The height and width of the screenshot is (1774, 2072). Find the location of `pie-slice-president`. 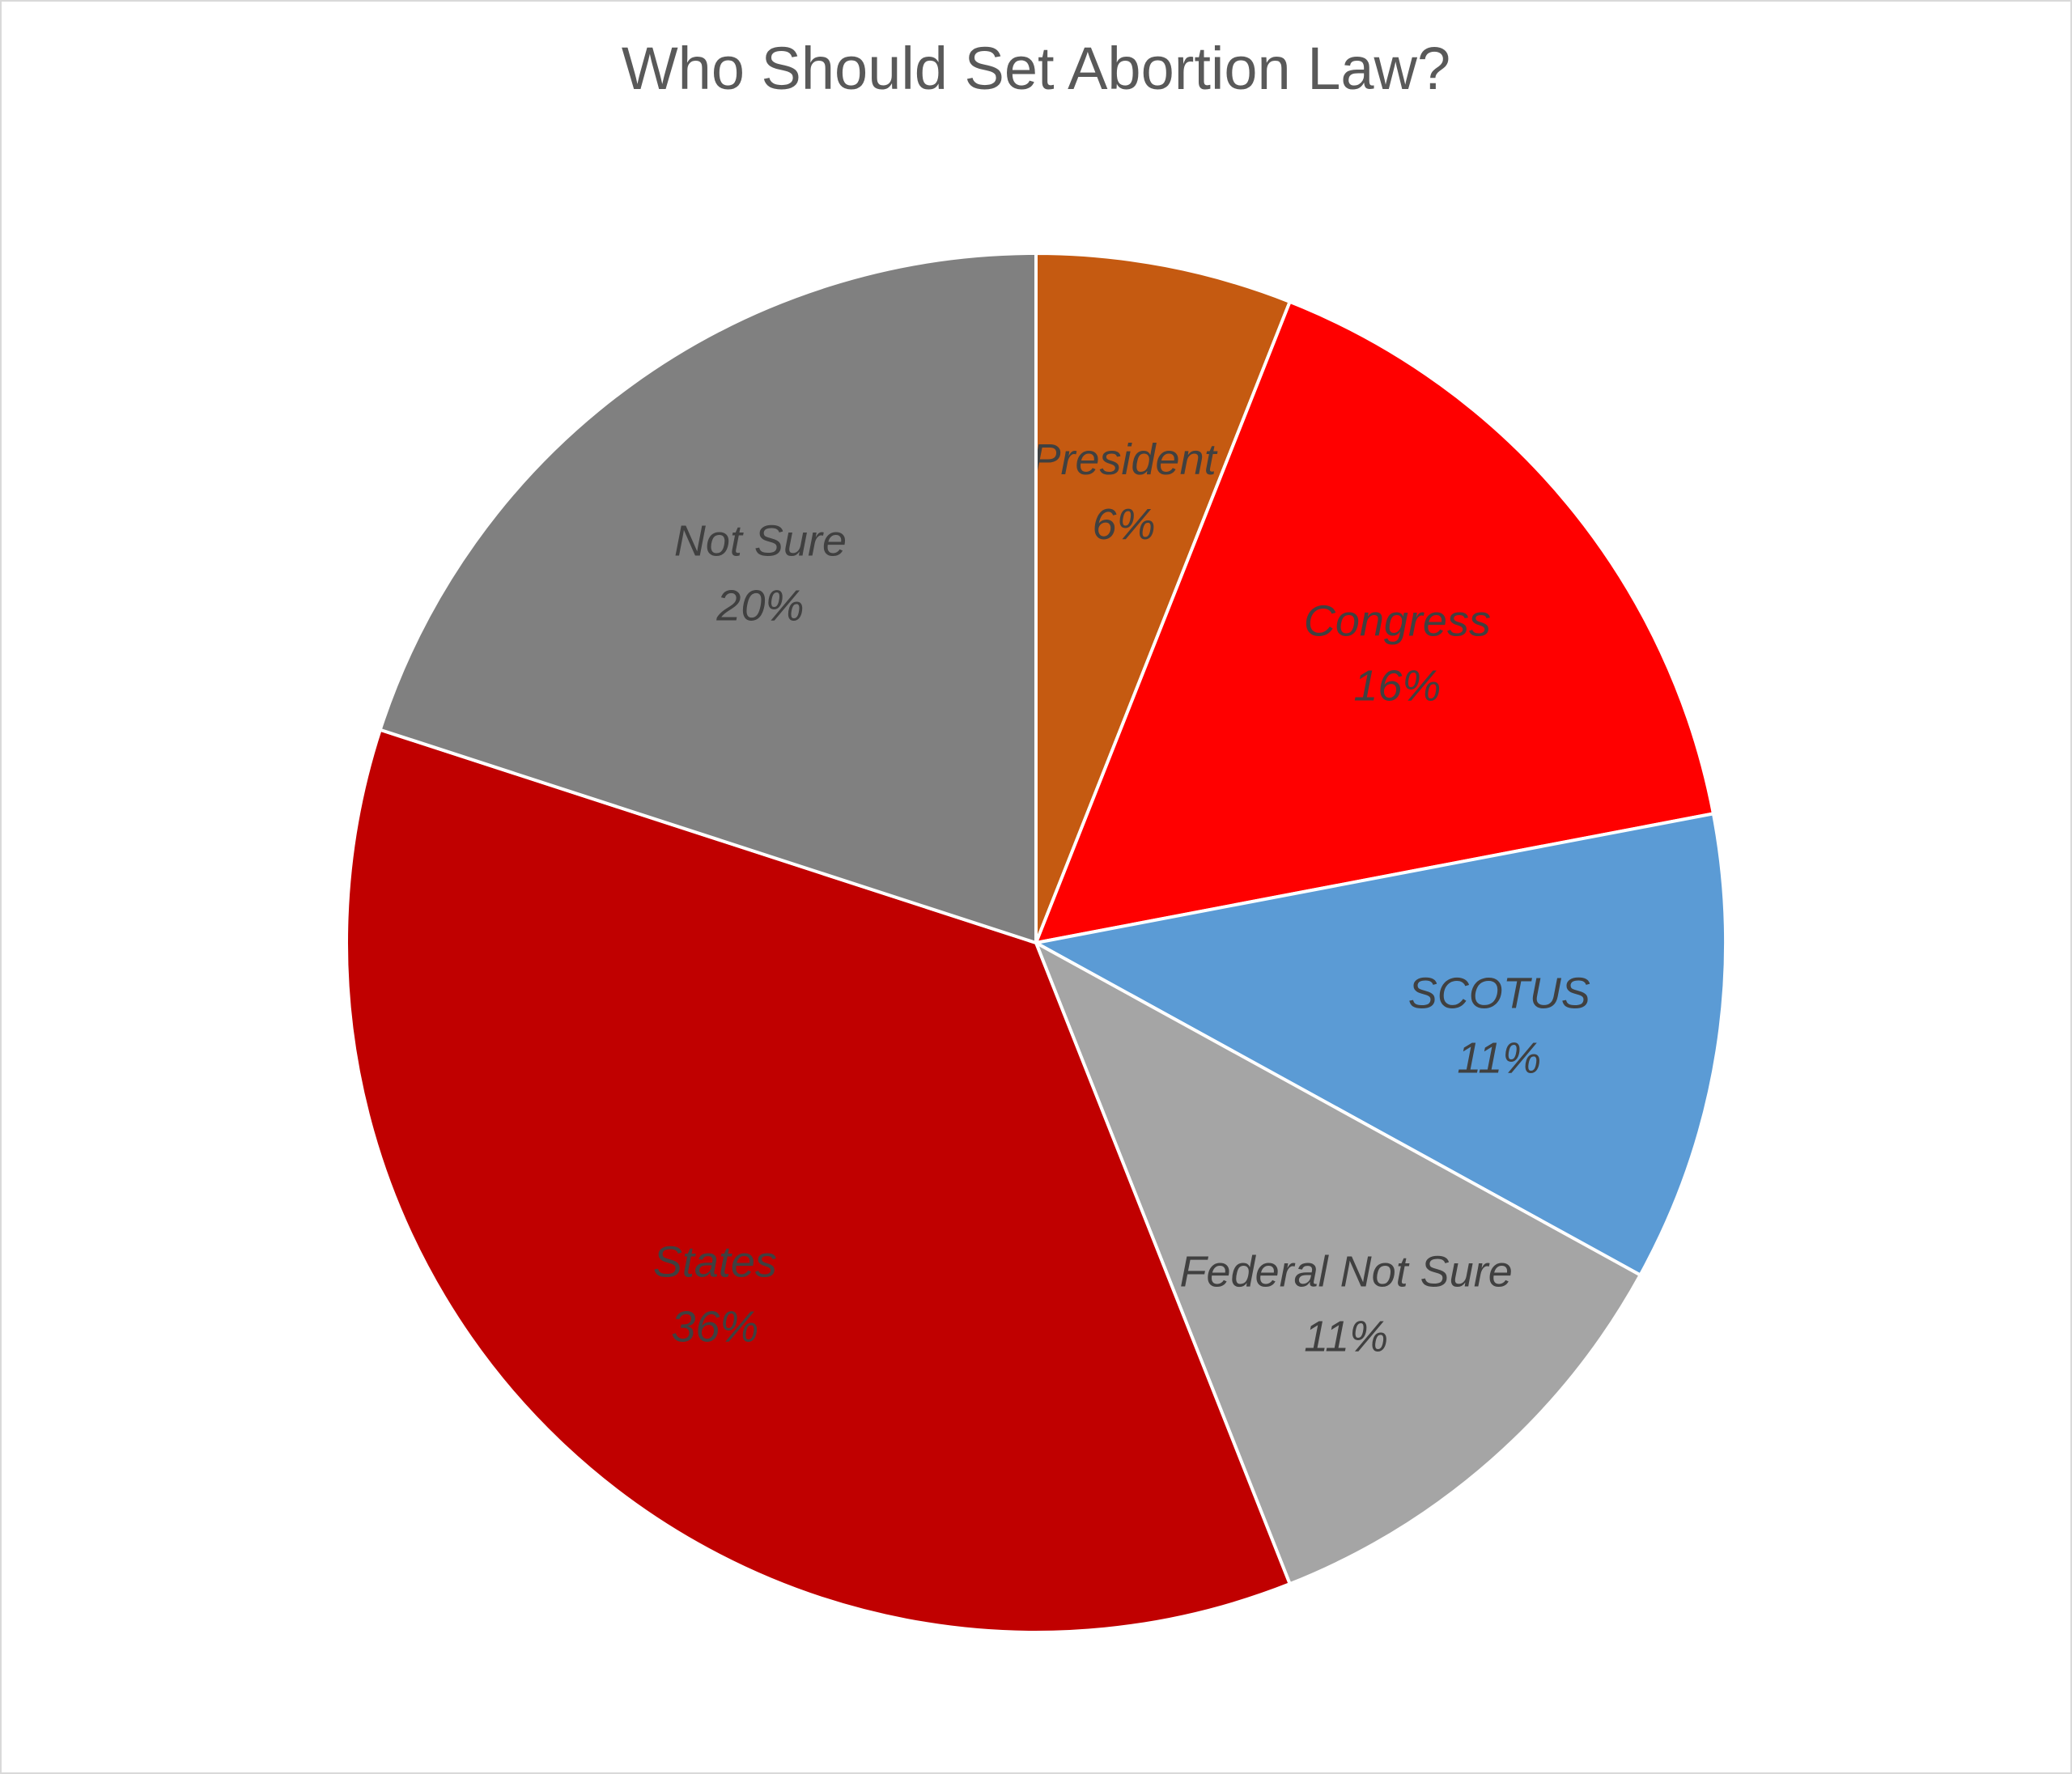

pie-slice-president is located at coordinates (1163, 598).